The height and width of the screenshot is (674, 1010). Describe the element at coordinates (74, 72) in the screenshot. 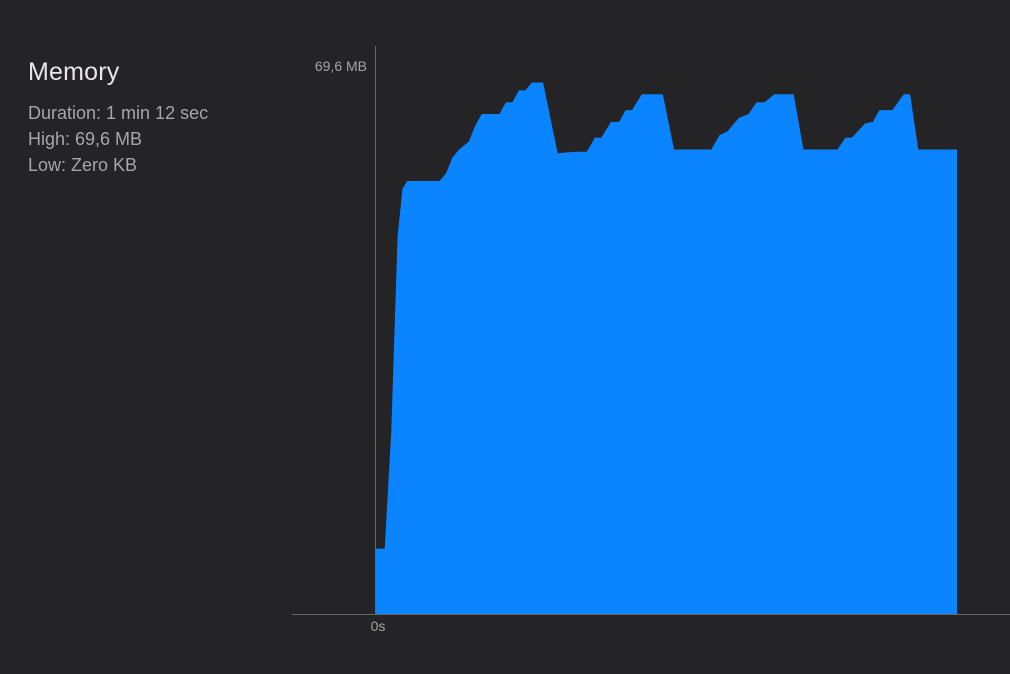

I see `panel-title: Memory` at that location.